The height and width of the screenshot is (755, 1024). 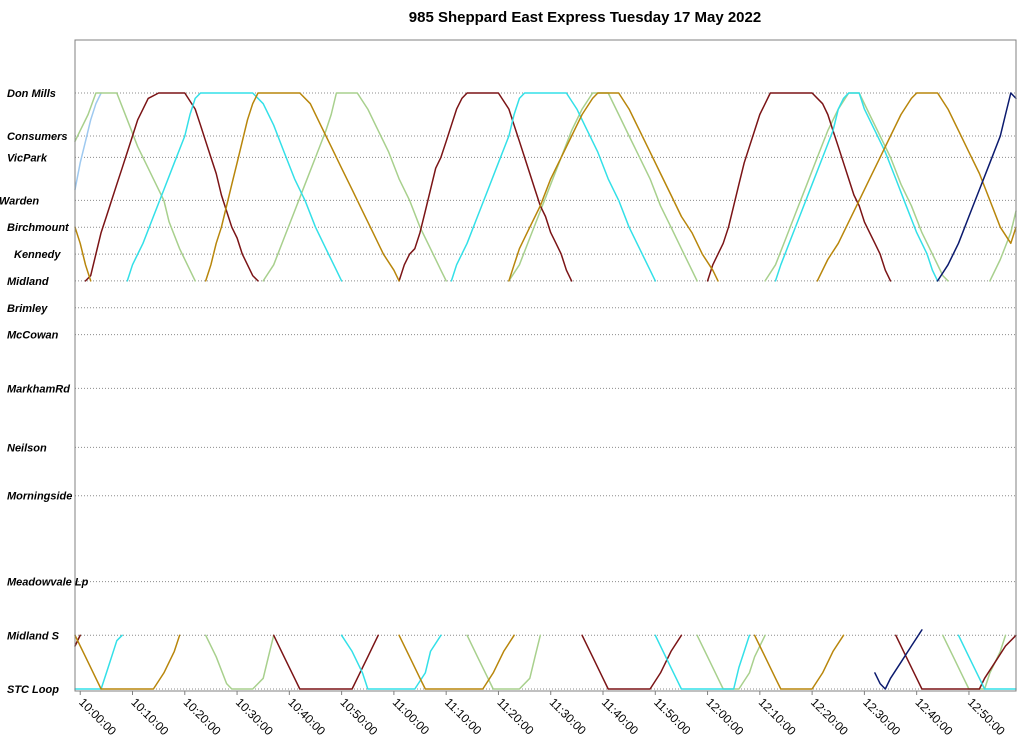 I want to click on x-tick-label: 12:50:00, so click(x=986, y=716).